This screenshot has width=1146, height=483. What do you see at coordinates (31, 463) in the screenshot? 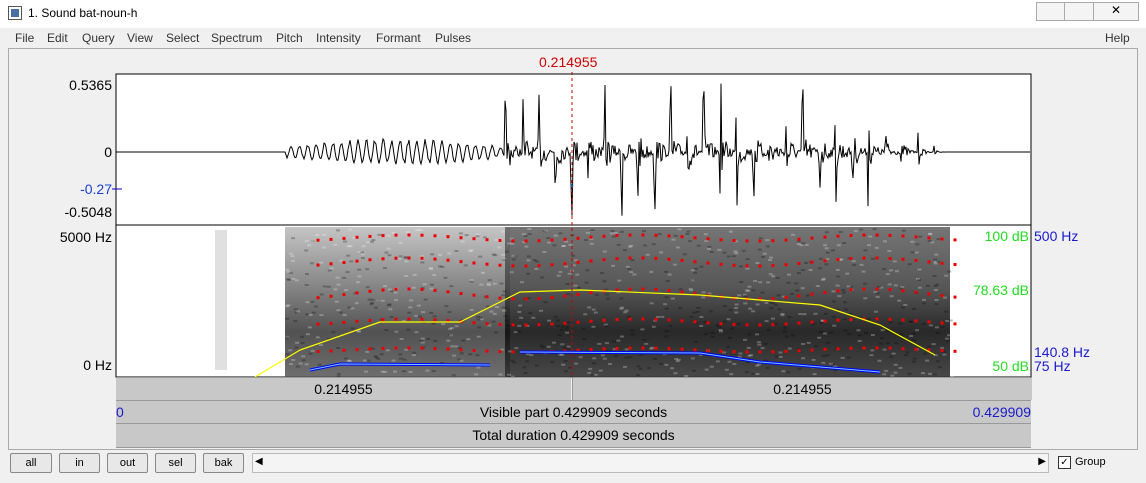
I see `zoom-all-button: all` at bounding box center [31, 463].